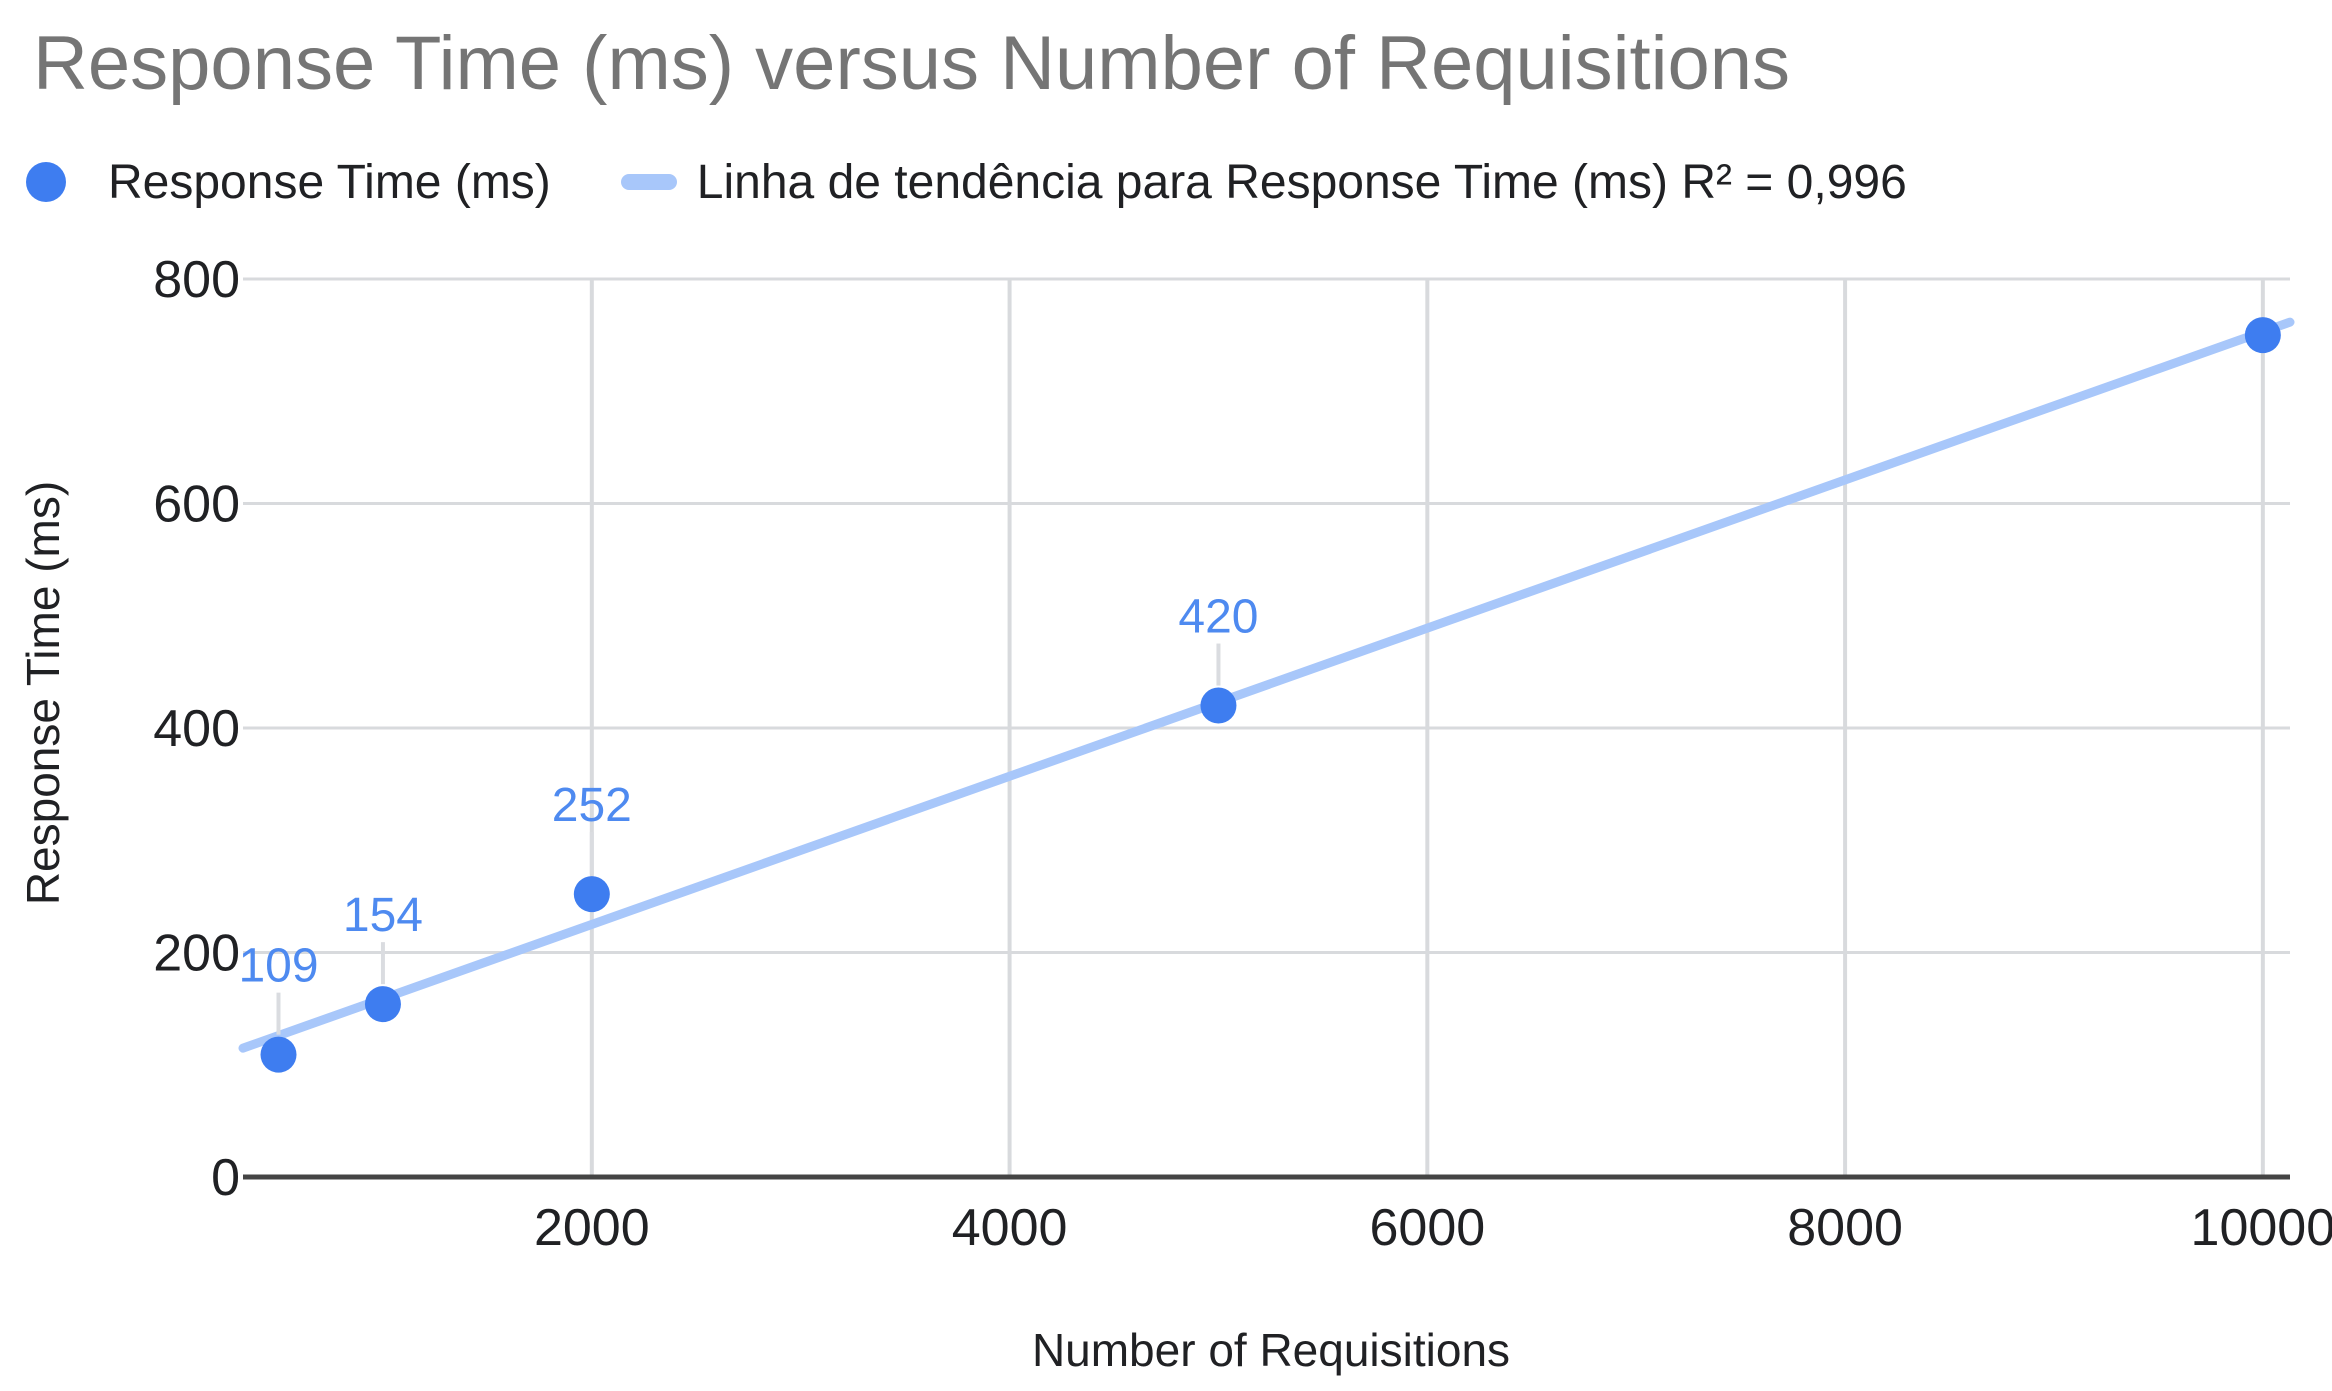 This screenshot has width=2332, height=1391. Describe the element at coordinates (278, 966) in the screenshot. I see `data-point-label: 109` at that location.